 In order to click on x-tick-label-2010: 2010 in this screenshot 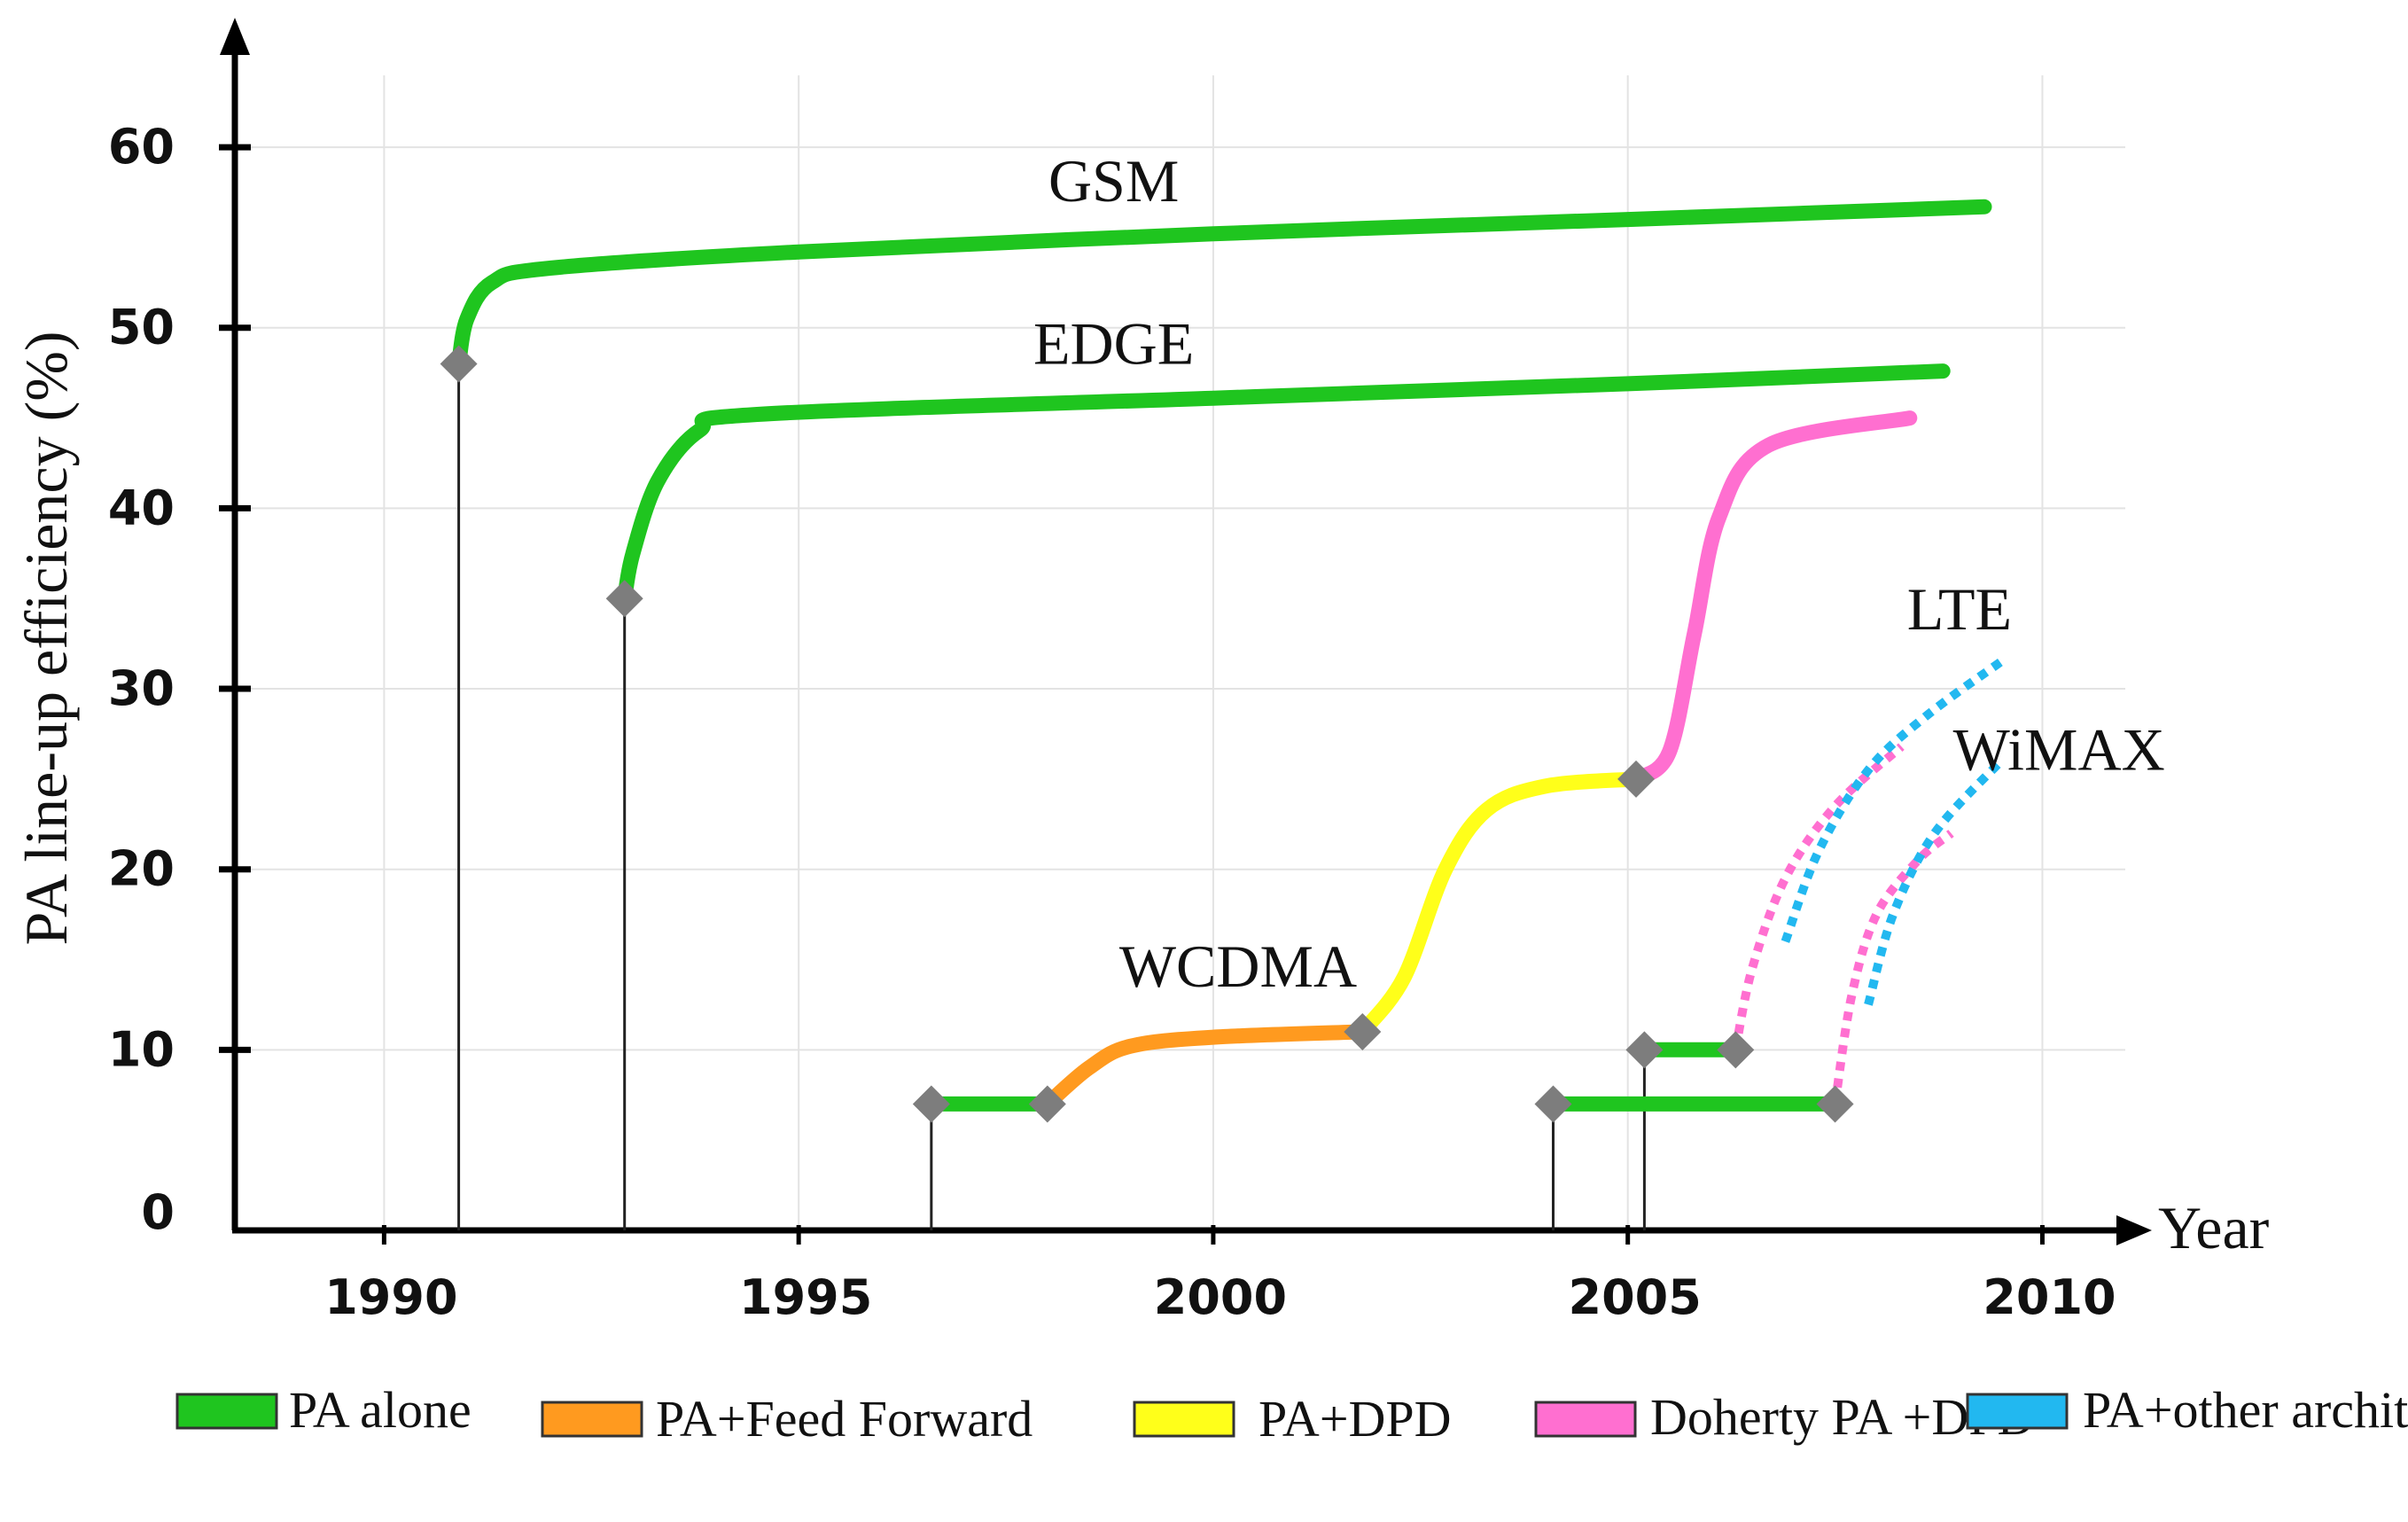, I will do `click(2049, 1297)`.